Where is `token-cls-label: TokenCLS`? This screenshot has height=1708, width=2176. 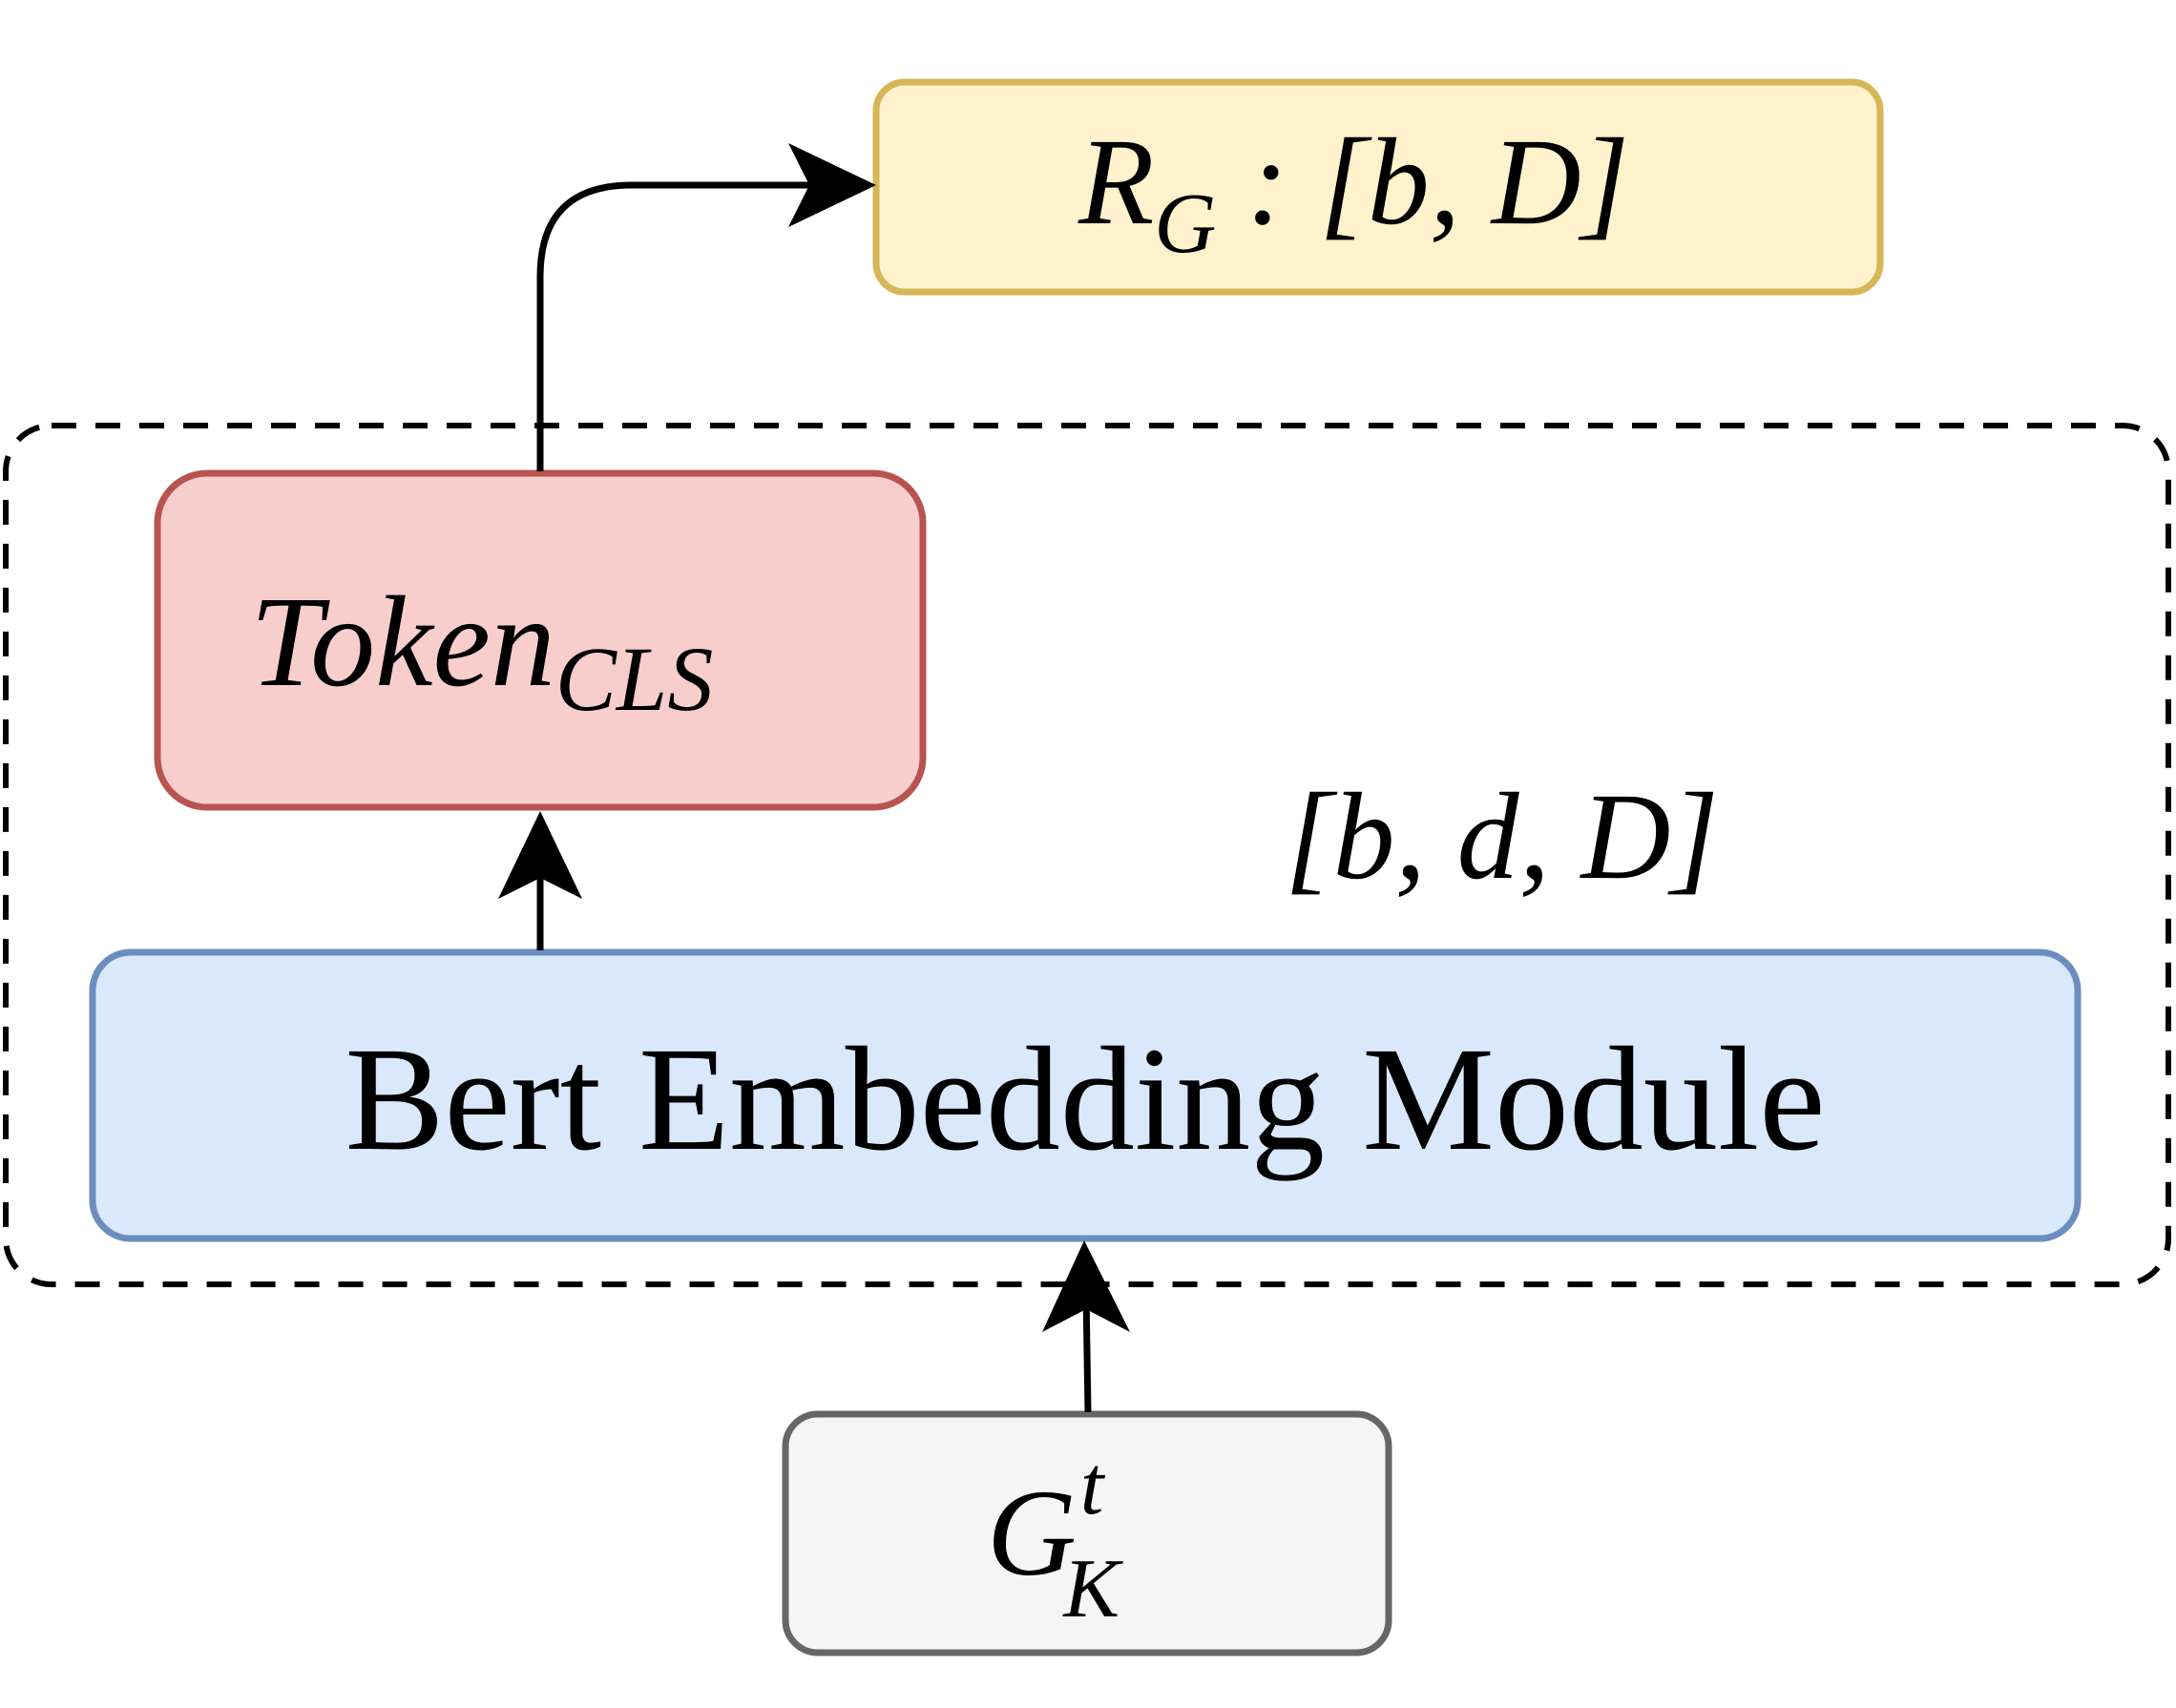
token-cls-label: TokenCLS is located at coordinates (481, 650).